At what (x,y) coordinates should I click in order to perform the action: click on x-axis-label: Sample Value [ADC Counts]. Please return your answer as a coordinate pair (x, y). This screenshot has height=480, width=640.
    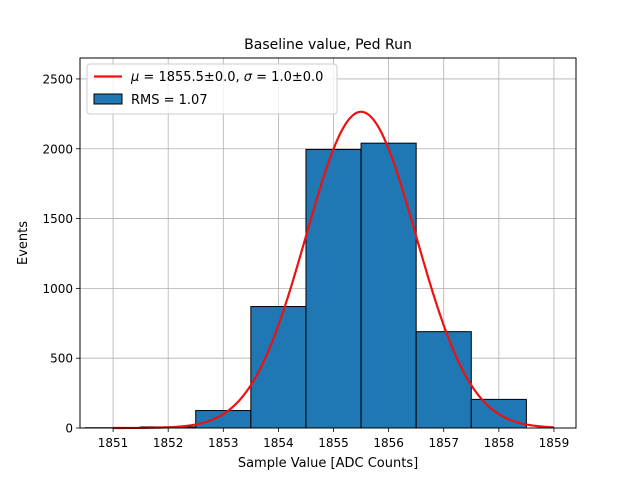
    Looking at the image, I should click on (328, 463).